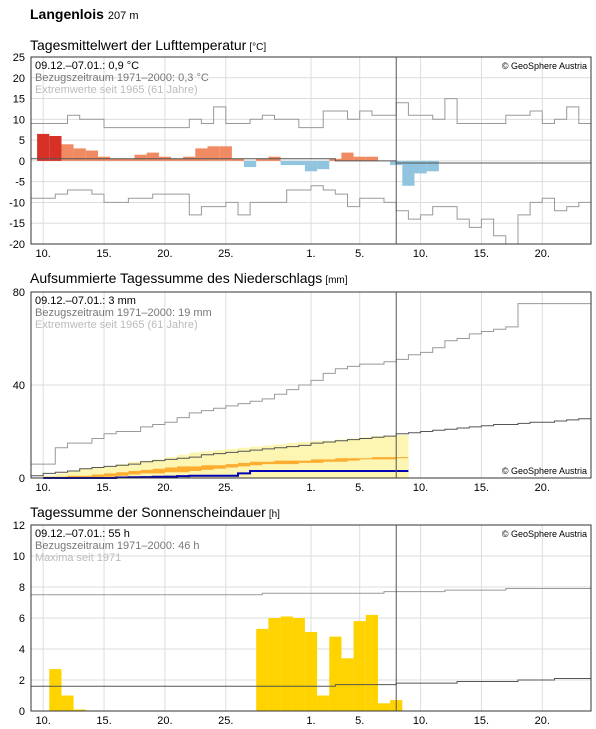 Image resolution: width=596 pixels, height=729 pixels. What do you see at coordinates (22, 588) in the screenshot?
I see `sun-y-tick-label: 8` at bounding box center [22, 588].